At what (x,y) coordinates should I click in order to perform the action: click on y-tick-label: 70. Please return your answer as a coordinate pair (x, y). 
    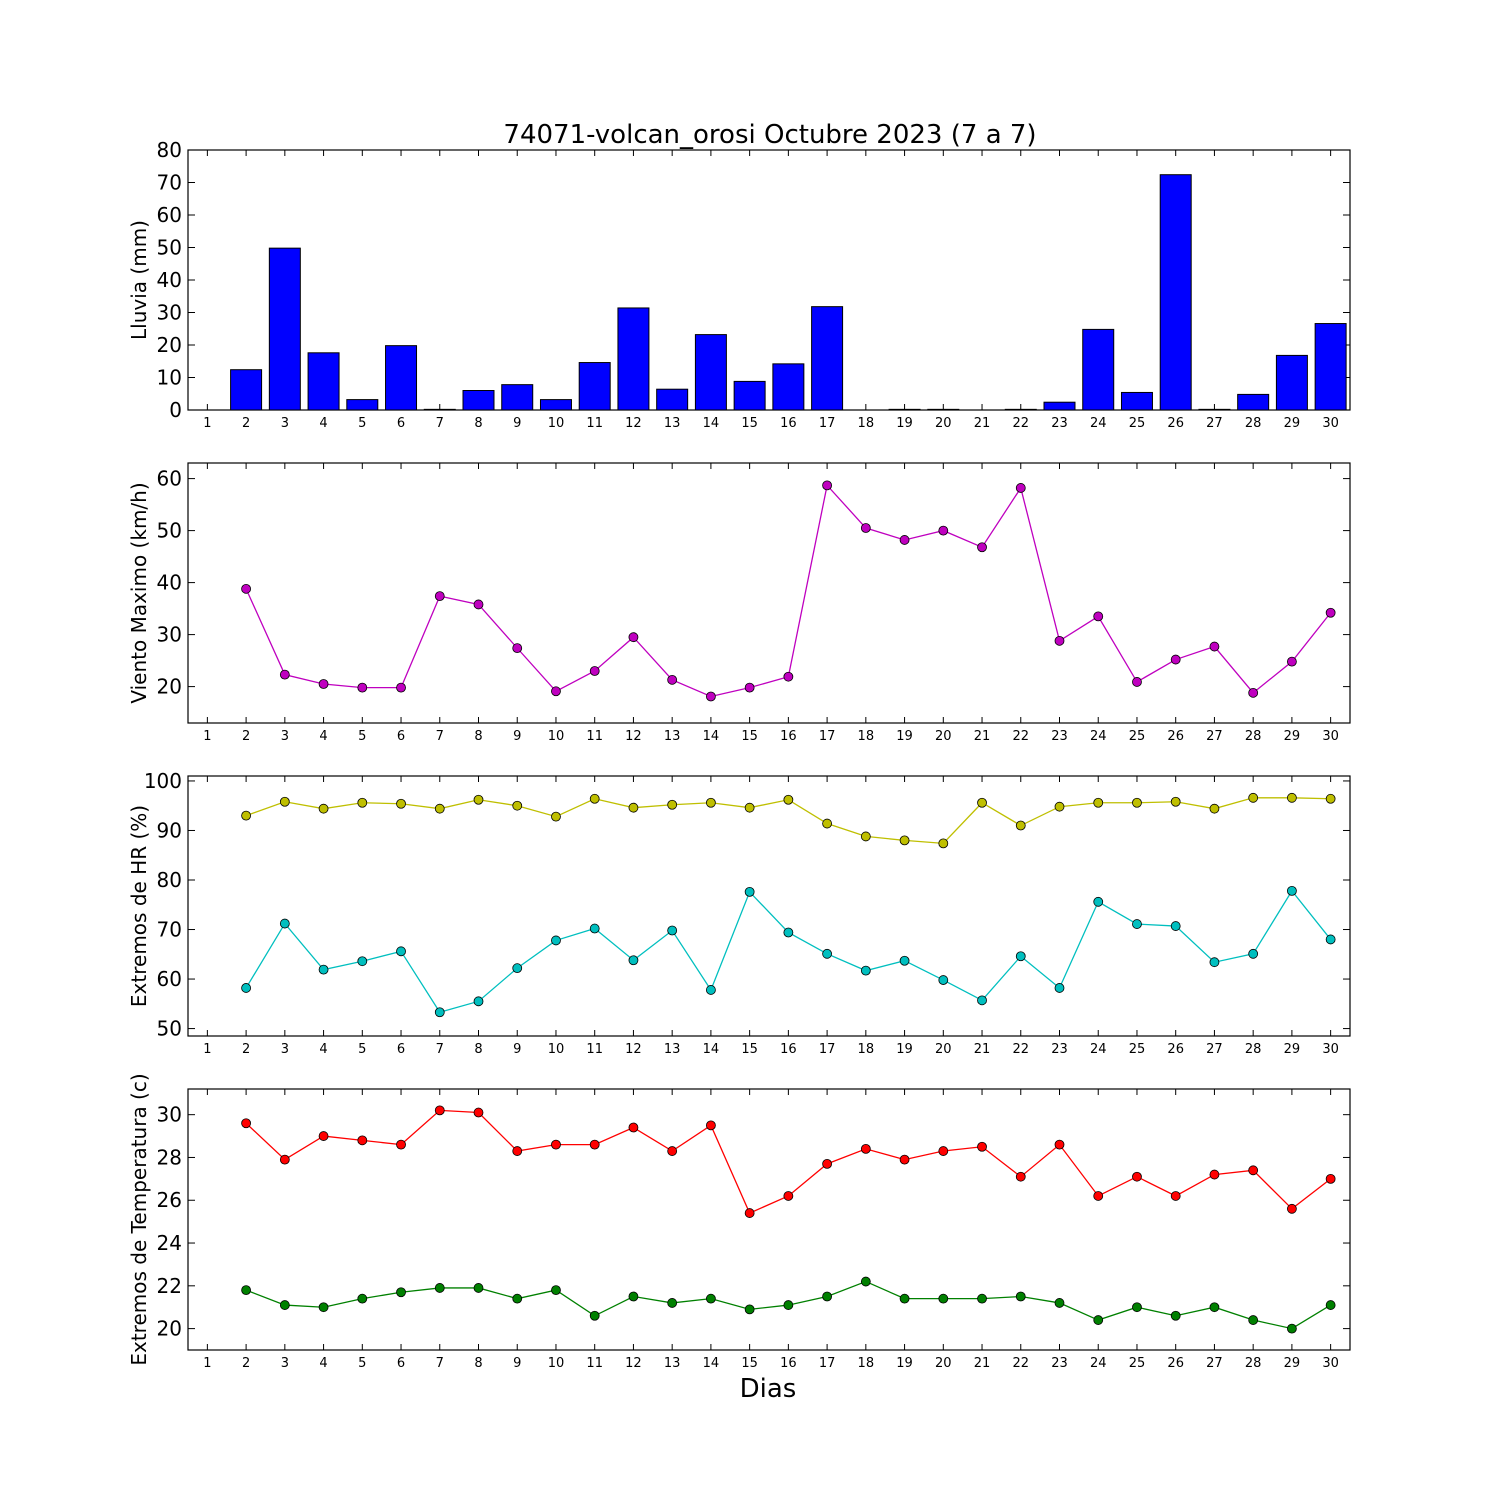
    Looking at the image, I should click on (169, 183).